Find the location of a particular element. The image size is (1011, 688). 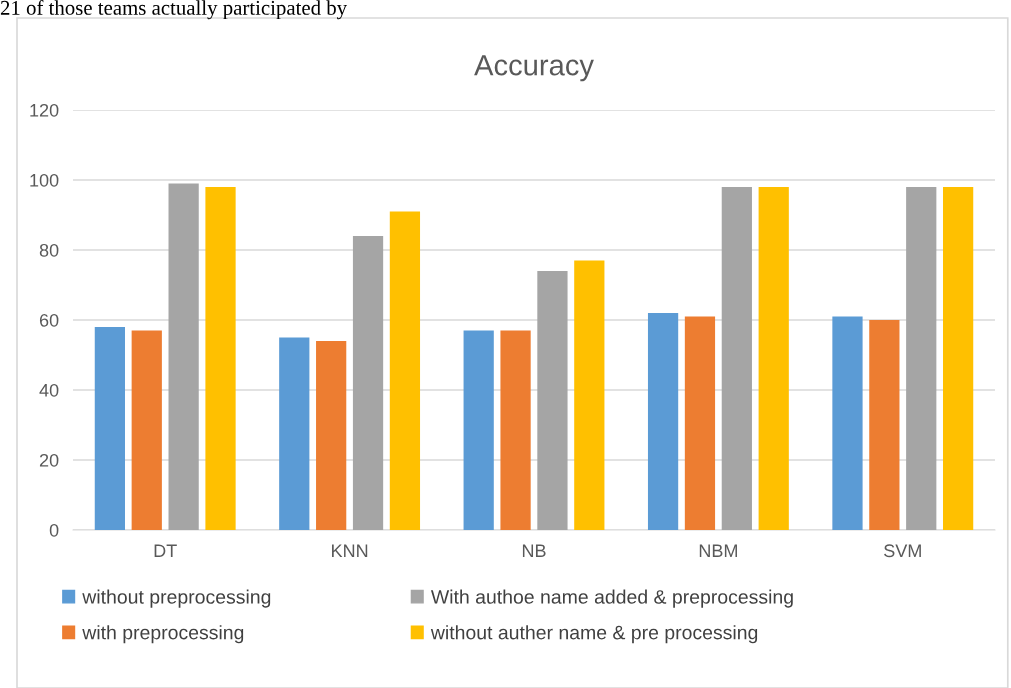

text: 21 of those teams actually participated by is located at coordinates (174, 10).